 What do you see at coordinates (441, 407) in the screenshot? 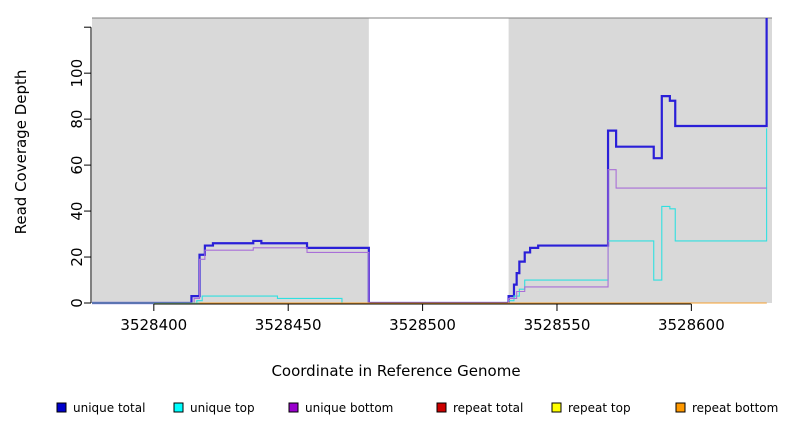
I see `legend-swatch-repeat-total` at bounding box center [441, 407].